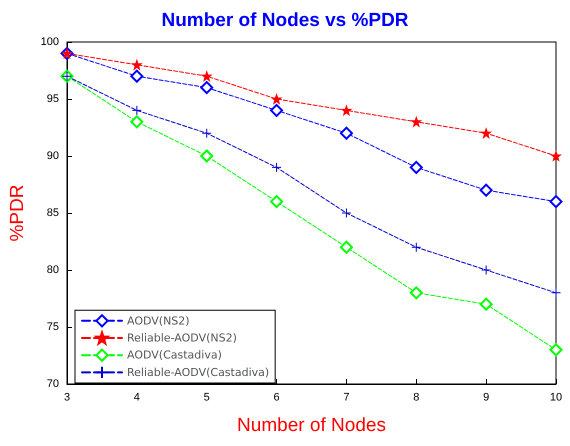 Image resolution: width=570 pixels, height=446 pixels. What do you see at coordinates (52, 156) in the screenshot?
I see `y-tick-label: 90` at bounding box center [52, 156].